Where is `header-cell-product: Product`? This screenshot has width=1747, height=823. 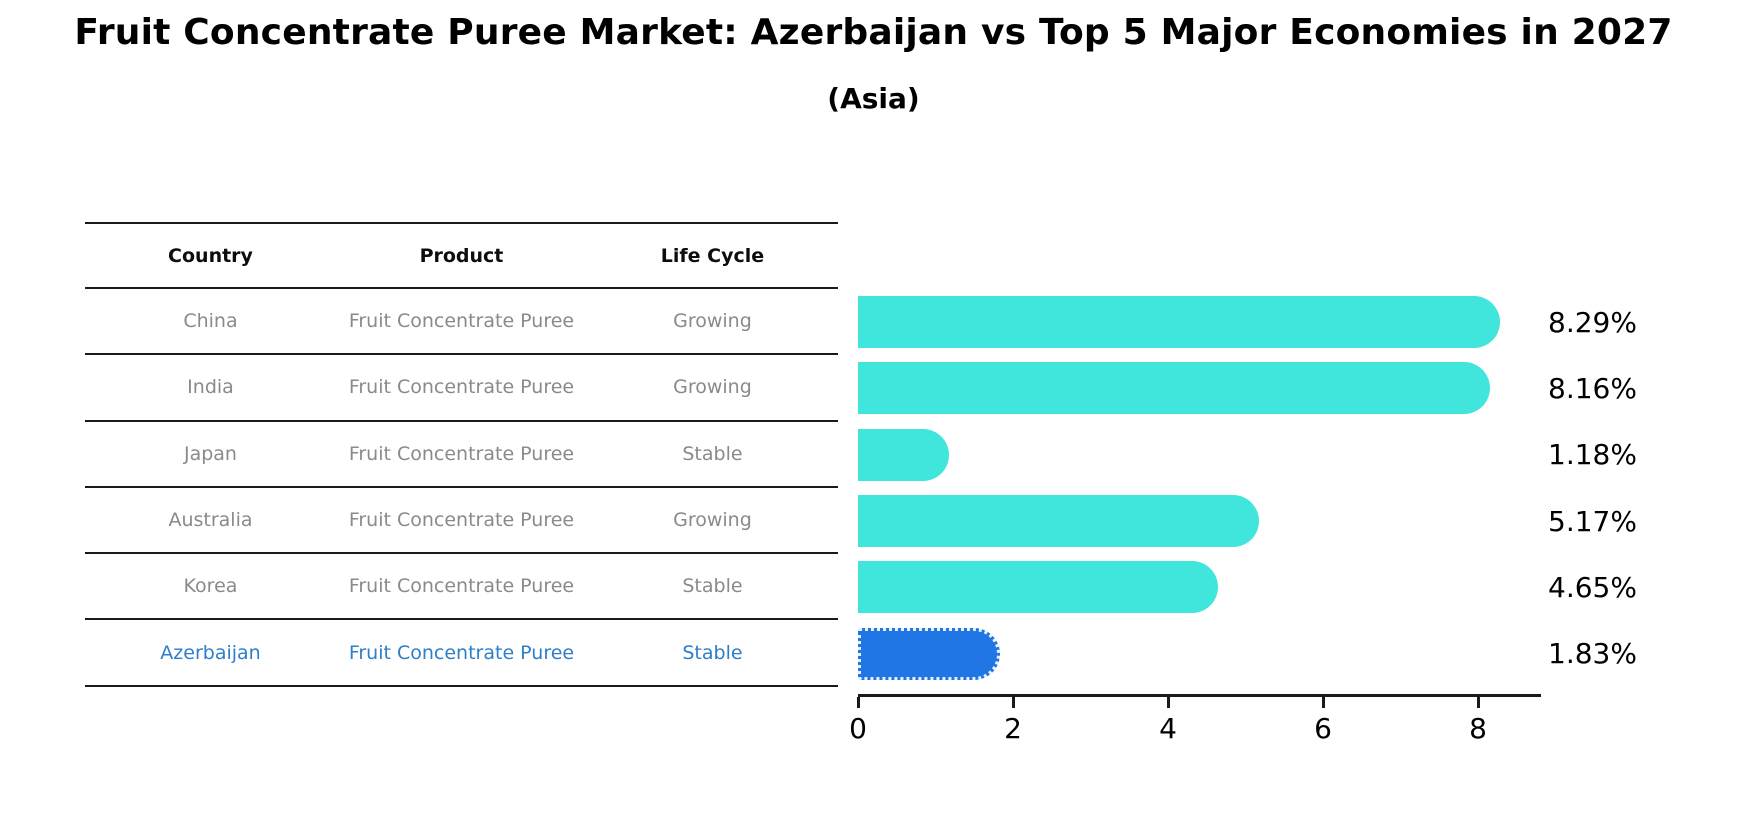 header-cell-product: Product is located at coordinates (461, 255).